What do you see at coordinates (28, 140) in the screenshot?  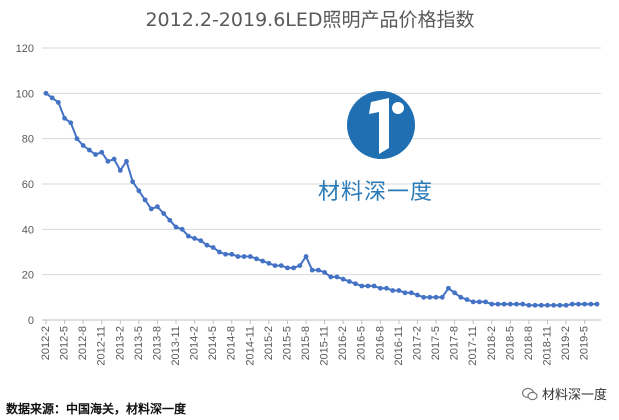 I see `y-tick-label: 80` at bounding box center [28, 140].